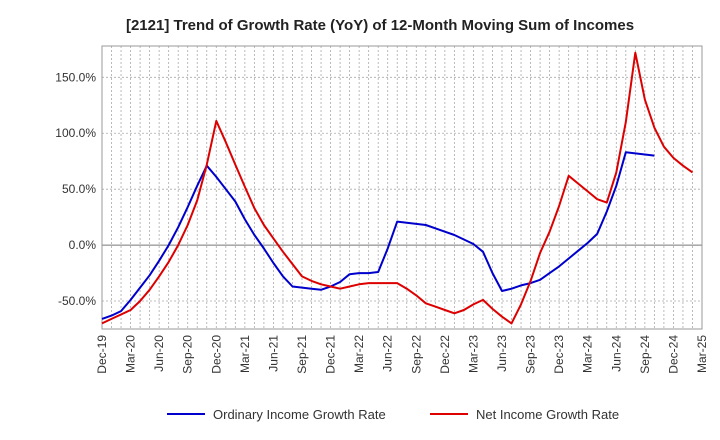  Describe the element at coordinates (216, 354) in the screenshot. I see `x-tick-label: Dec-20` at that location.